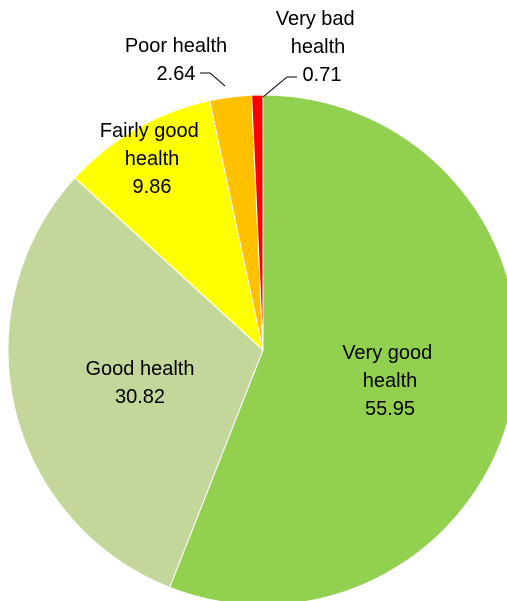 Image resolution: width=507 pixels, height=601 pixels. Describe the element at coordinates (390, 367) in the screenshot. I see `slice-label: Very good health` at that location.